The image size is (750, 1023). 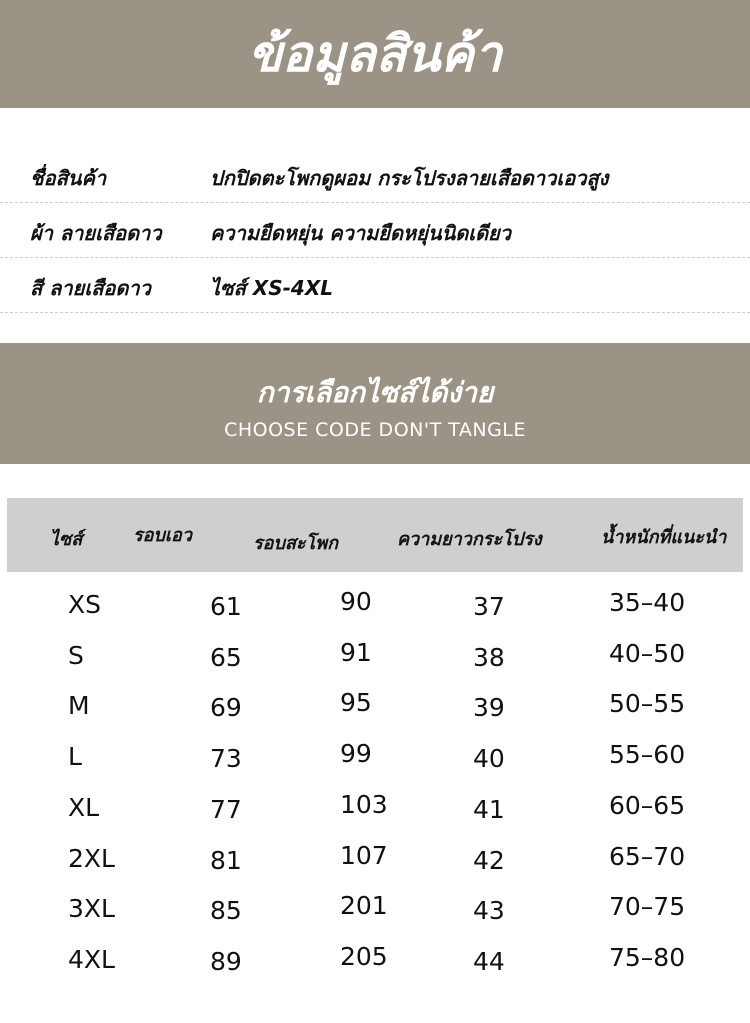 I want to click on section-title: การเลือกไซส์ได้ง่าย, so click(x=375, y=392).